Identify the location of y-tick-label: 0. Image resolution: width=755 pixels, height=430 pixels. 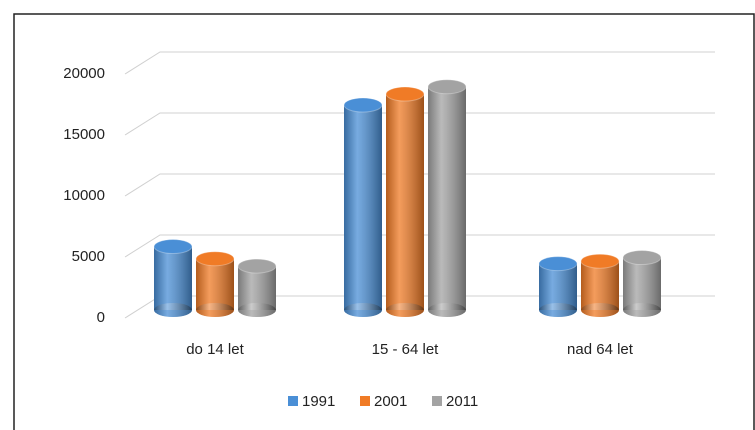
(101, 317).